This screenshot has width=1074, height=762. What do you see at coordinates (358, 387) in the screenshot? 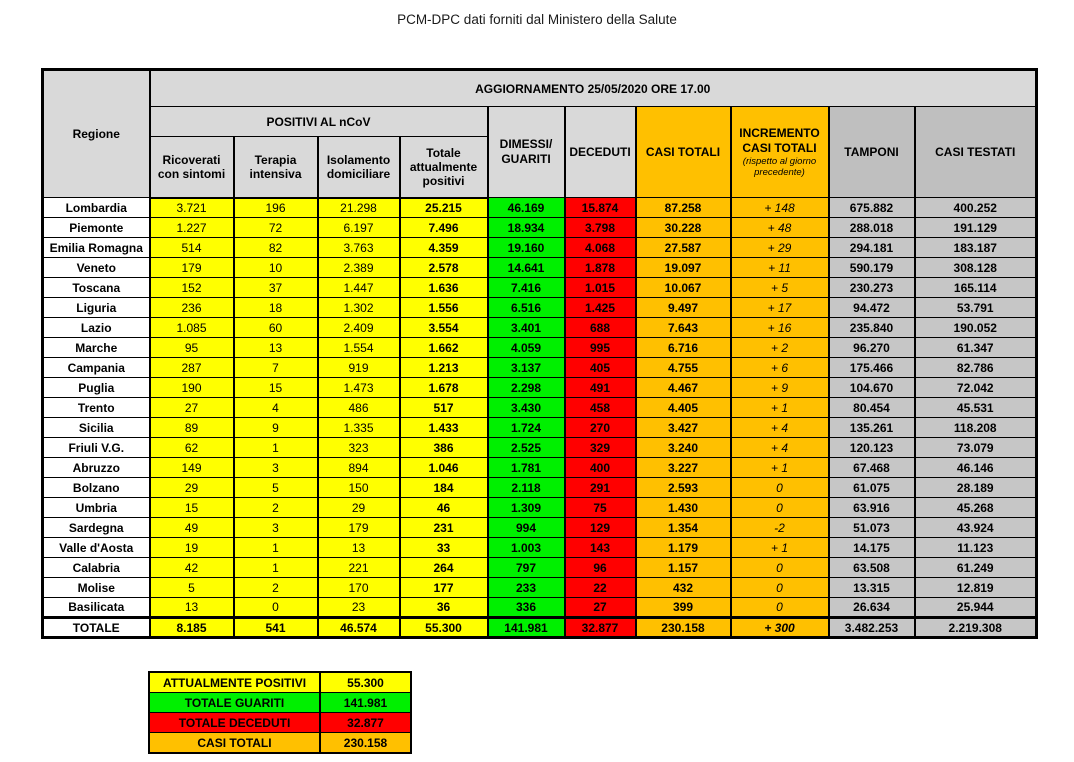
I see `isolamento-cell: 1.473` at bounding box center [358, 387].